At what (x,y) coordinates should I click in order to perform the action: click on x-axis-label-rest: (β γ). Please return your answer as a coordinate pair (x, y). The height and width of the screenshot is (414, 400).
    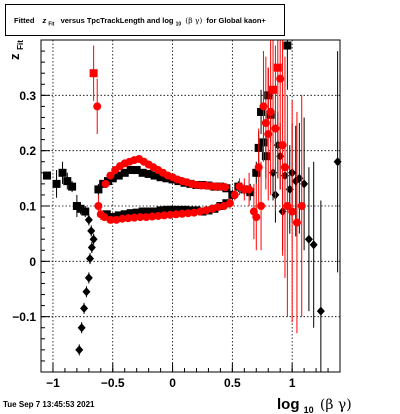
    Looking at the image, I should click on (336, 405).